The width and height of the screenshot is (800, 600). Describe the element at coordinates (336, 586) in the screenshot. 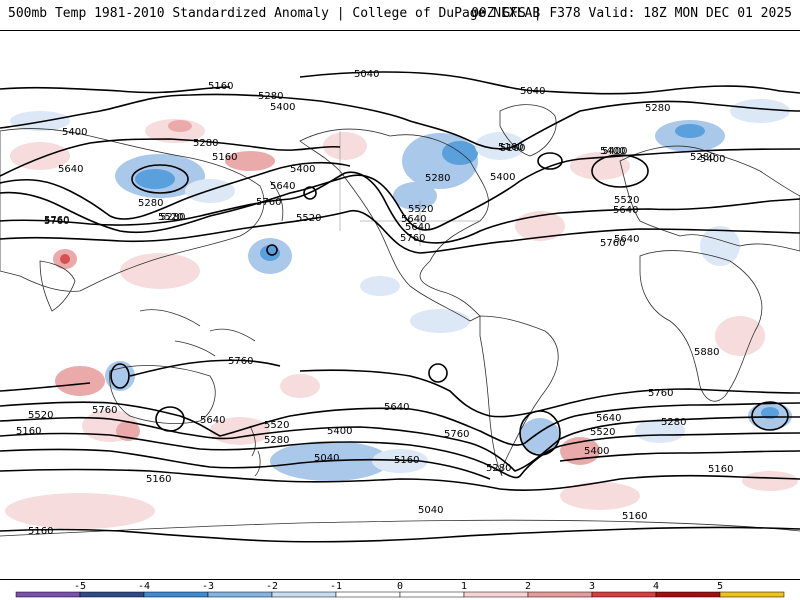

I see `colorbar-tick-label: -1` at that location.